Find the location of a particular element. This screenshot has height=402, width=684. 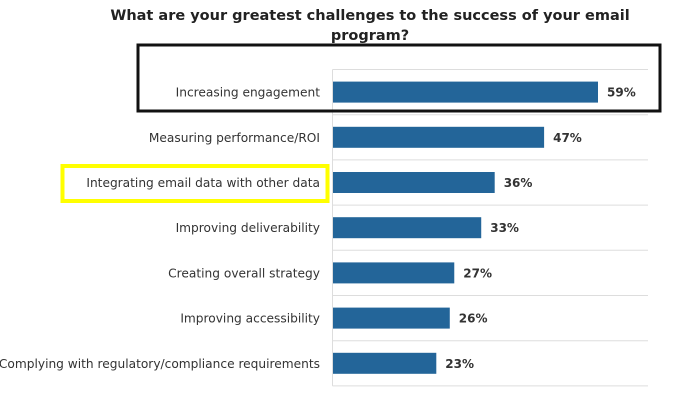

category-label: Creating overall strategy is located at coordinates (244, 273).